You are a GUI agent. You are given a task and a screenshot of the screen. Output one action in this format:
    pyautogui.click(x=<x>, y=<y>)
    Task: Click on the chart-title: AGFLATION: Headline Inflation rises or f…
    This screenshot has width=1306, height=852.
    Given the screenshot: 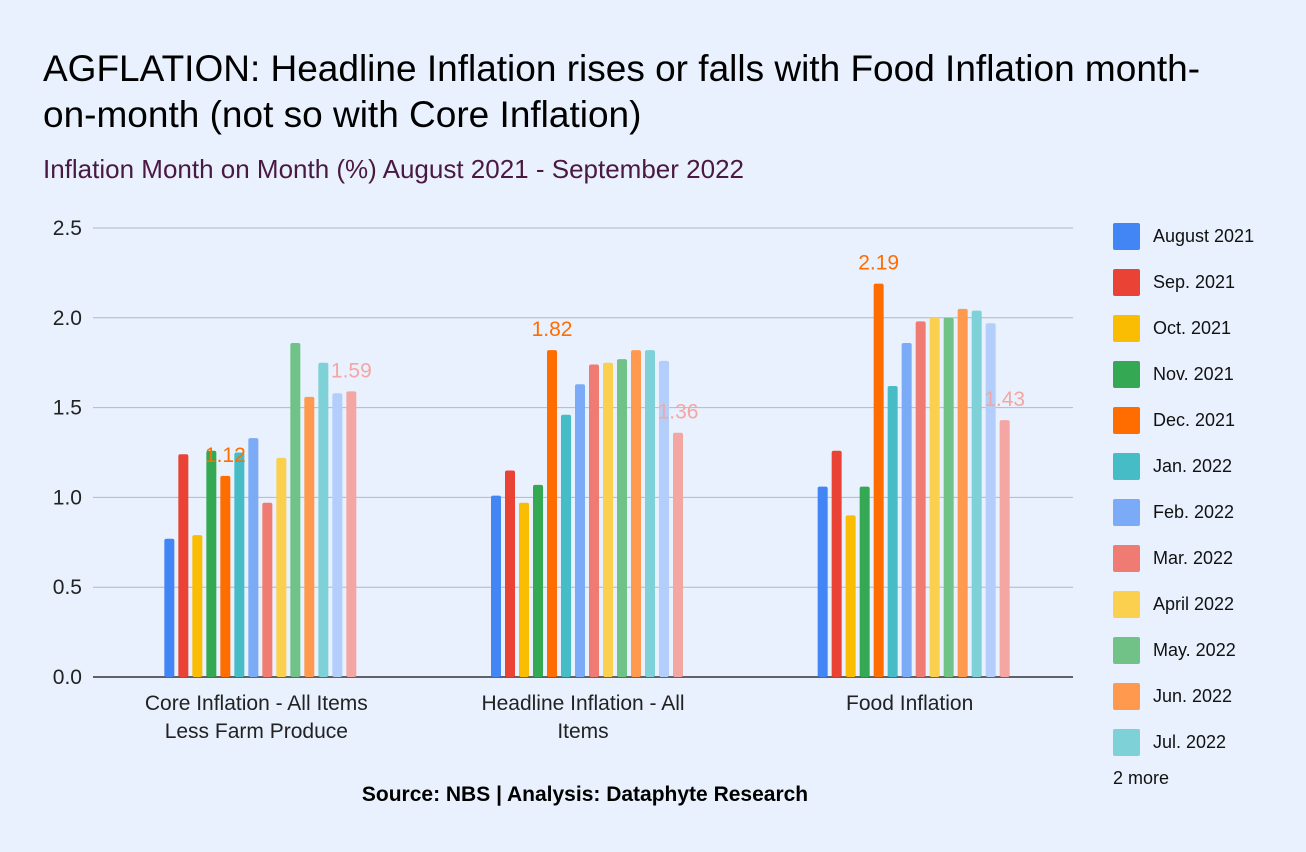 What is the action you would take?
    pyautogui.click(x=622, y=91)
    